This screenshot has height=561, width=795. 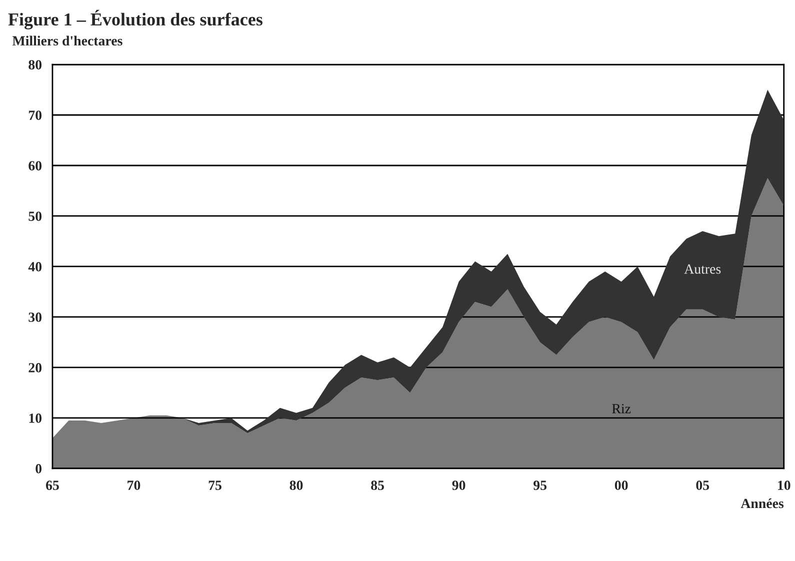 What do you see at coordinates (762, 503) in the screenshot?
I see `x-axis-title: Années` at bounding box center [762, 503].